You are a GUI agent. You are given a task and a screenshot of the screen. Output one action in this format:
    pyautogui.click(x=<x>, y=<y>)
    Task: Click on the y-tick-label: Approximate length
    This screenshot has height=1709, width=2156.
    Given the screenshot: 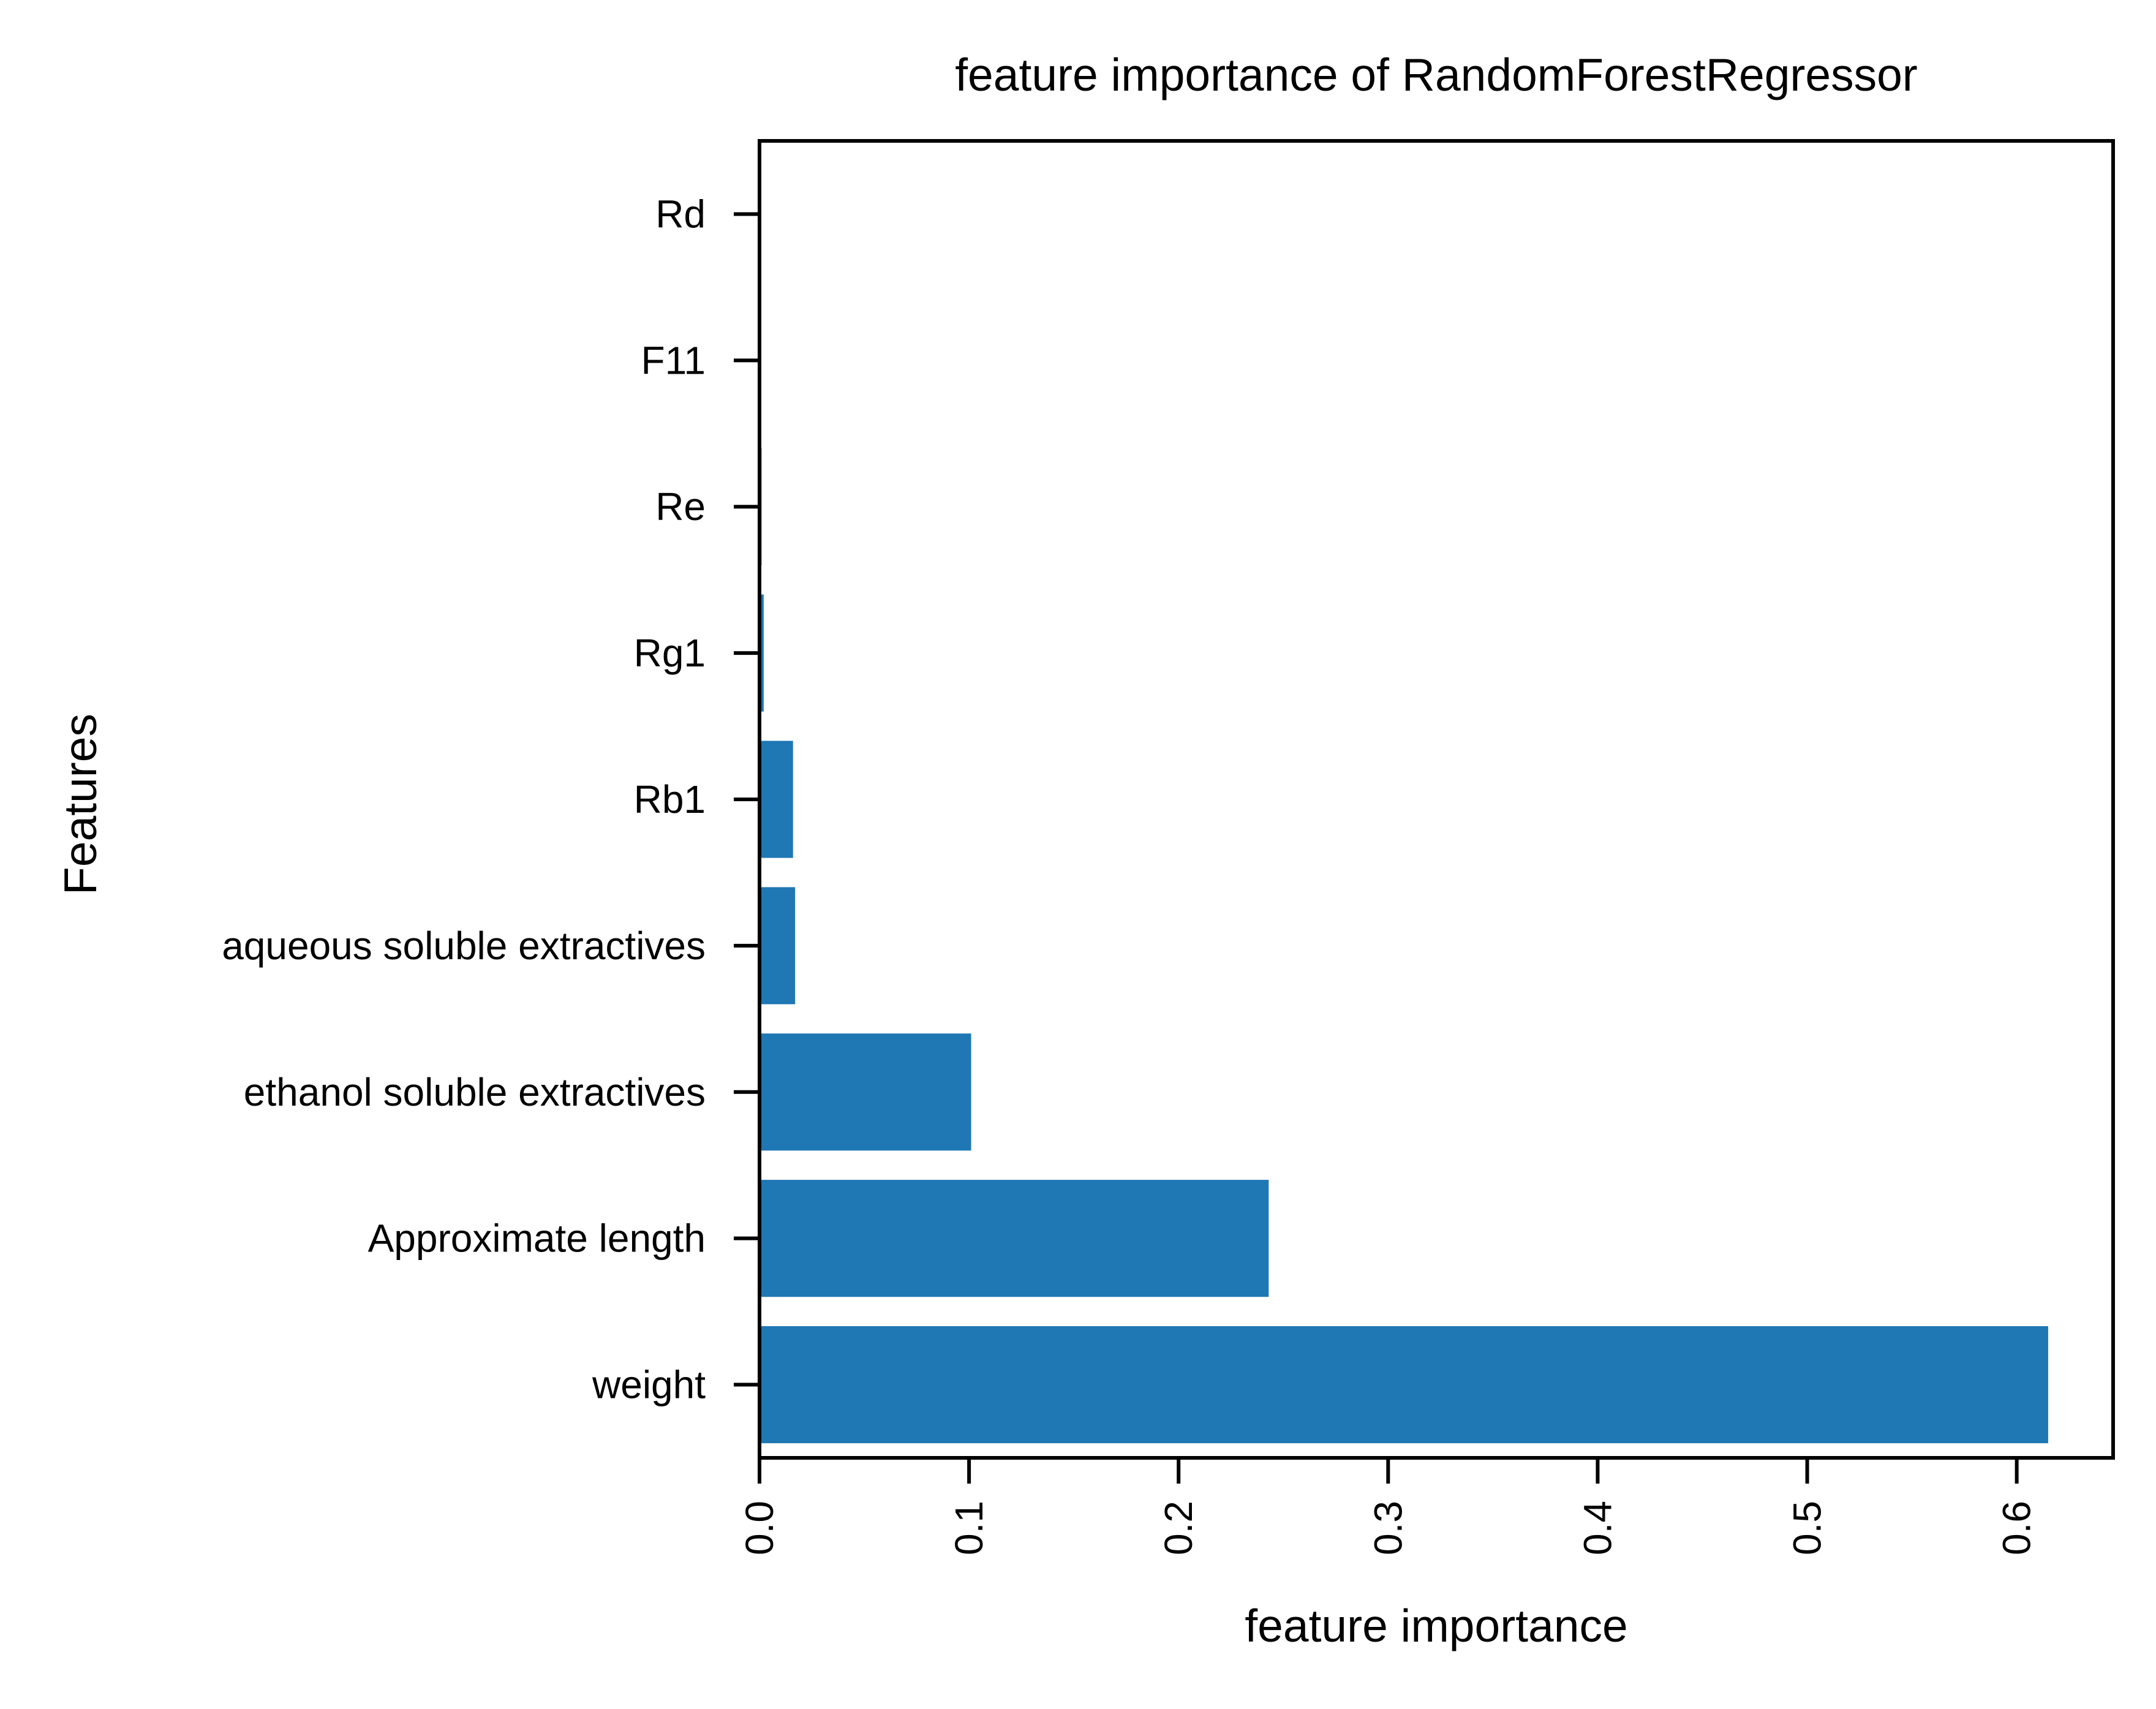 What is the action you would take?
    pyautogui.click(x=537, y=1239)
    